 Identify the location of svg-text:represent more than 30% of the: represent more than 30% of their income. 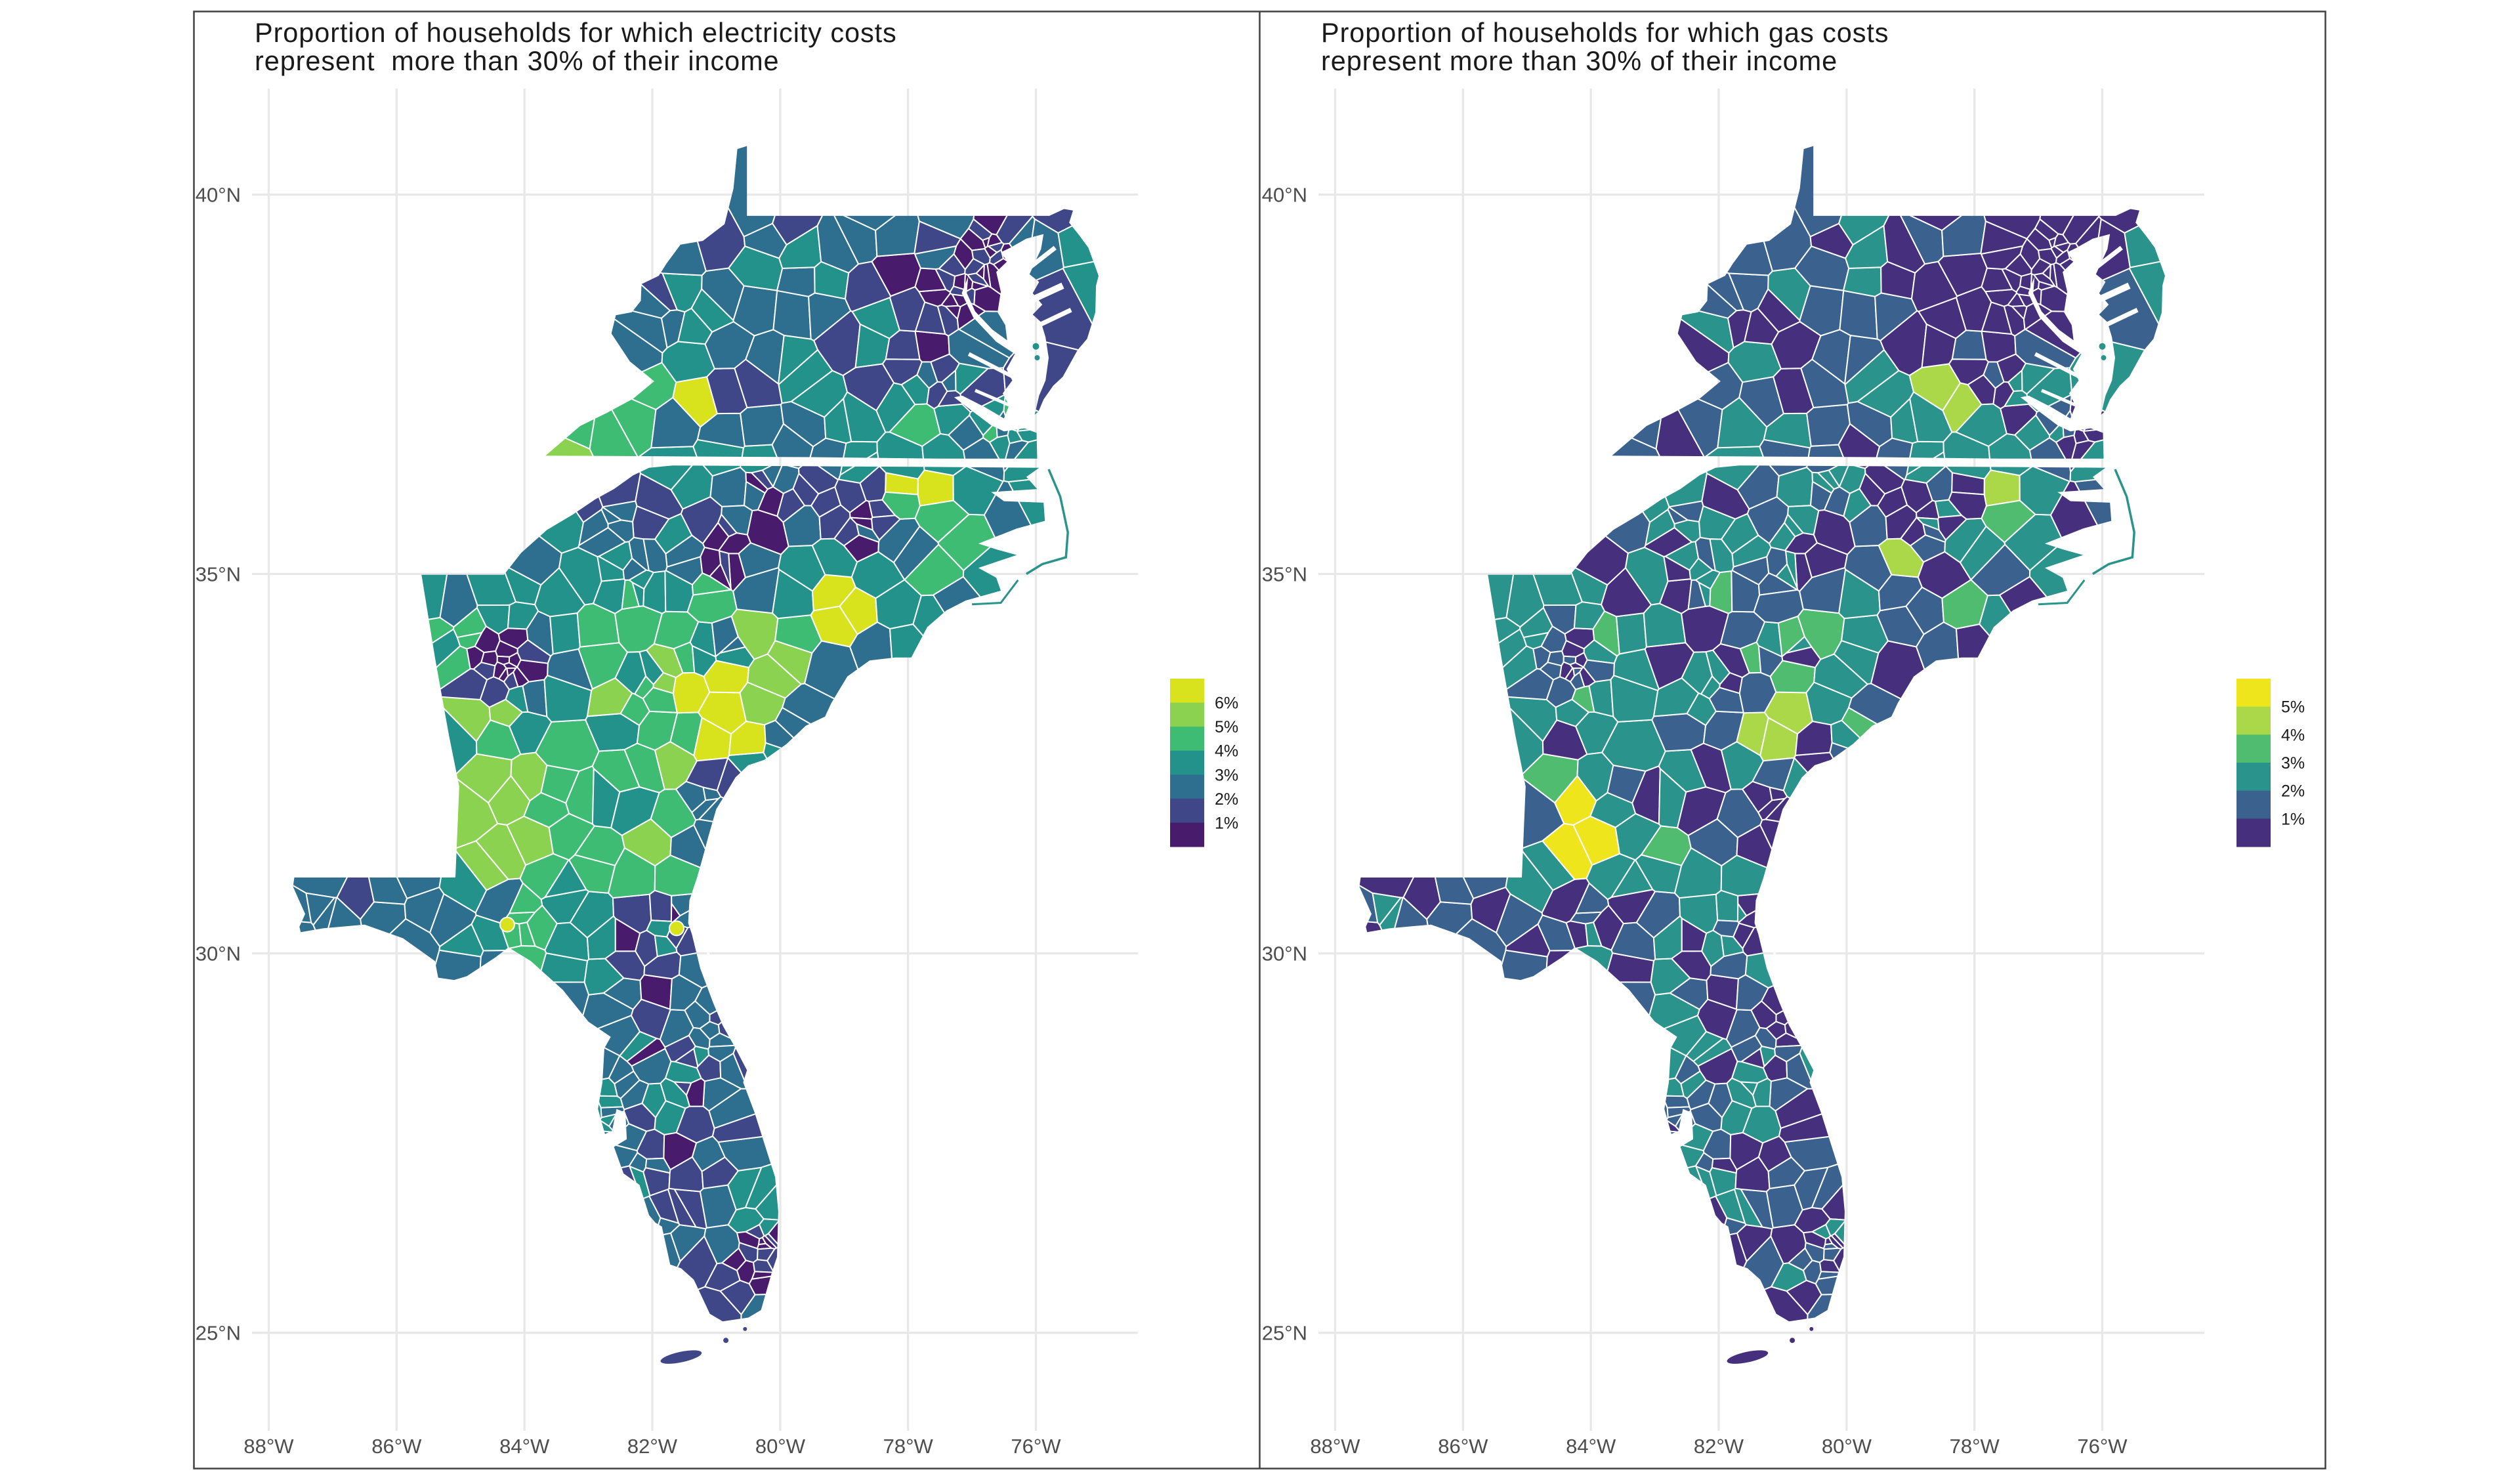
(1579, 60).